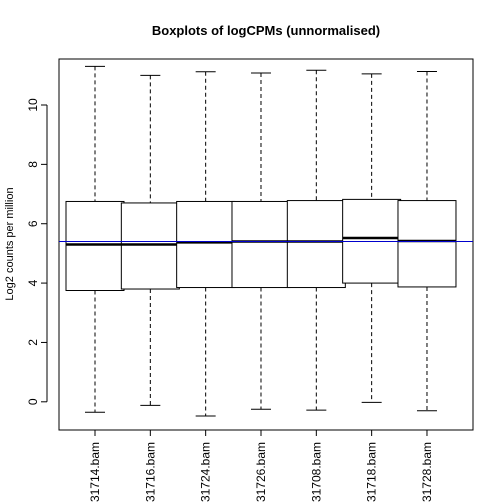  What do you see at coordinates (316, 472) in the screenshot?
I see `x-tick-label: 31708.bam` at bounding box center [316, 472].